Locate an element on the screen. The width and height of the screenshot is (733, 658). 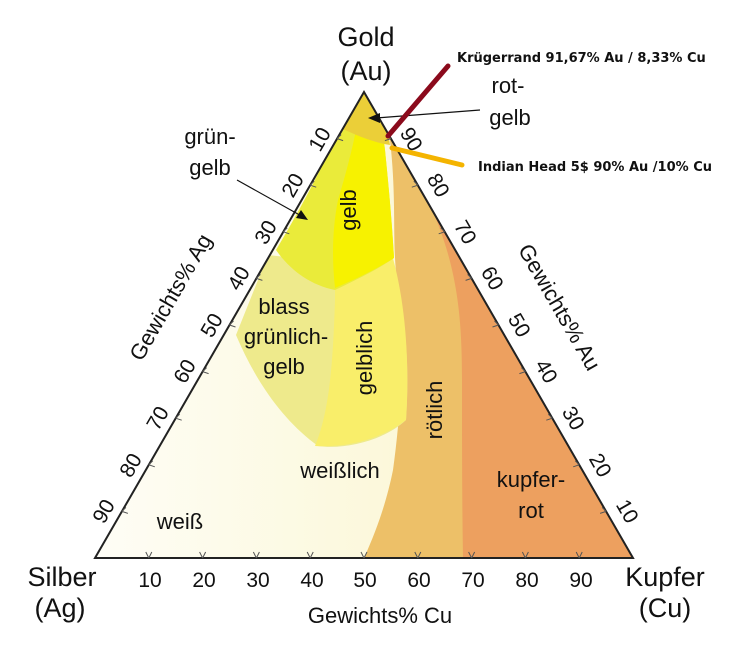
tick-au-20: 20 is located at coordinates (600, 466).